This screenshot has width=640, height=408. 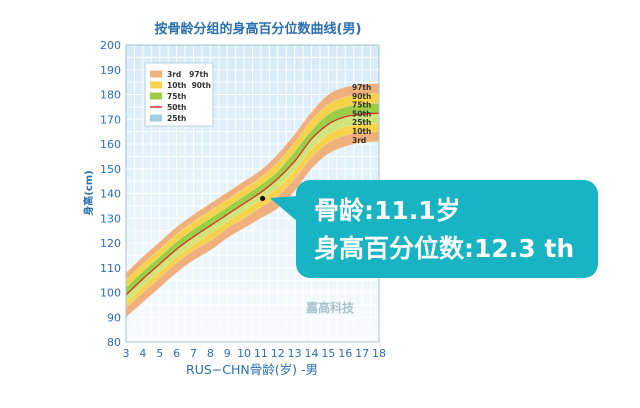 What do you see at coordinates (361, 105) in the screenshot?
I see `end-label-75th: 75th` at bounding box center [361, 105].